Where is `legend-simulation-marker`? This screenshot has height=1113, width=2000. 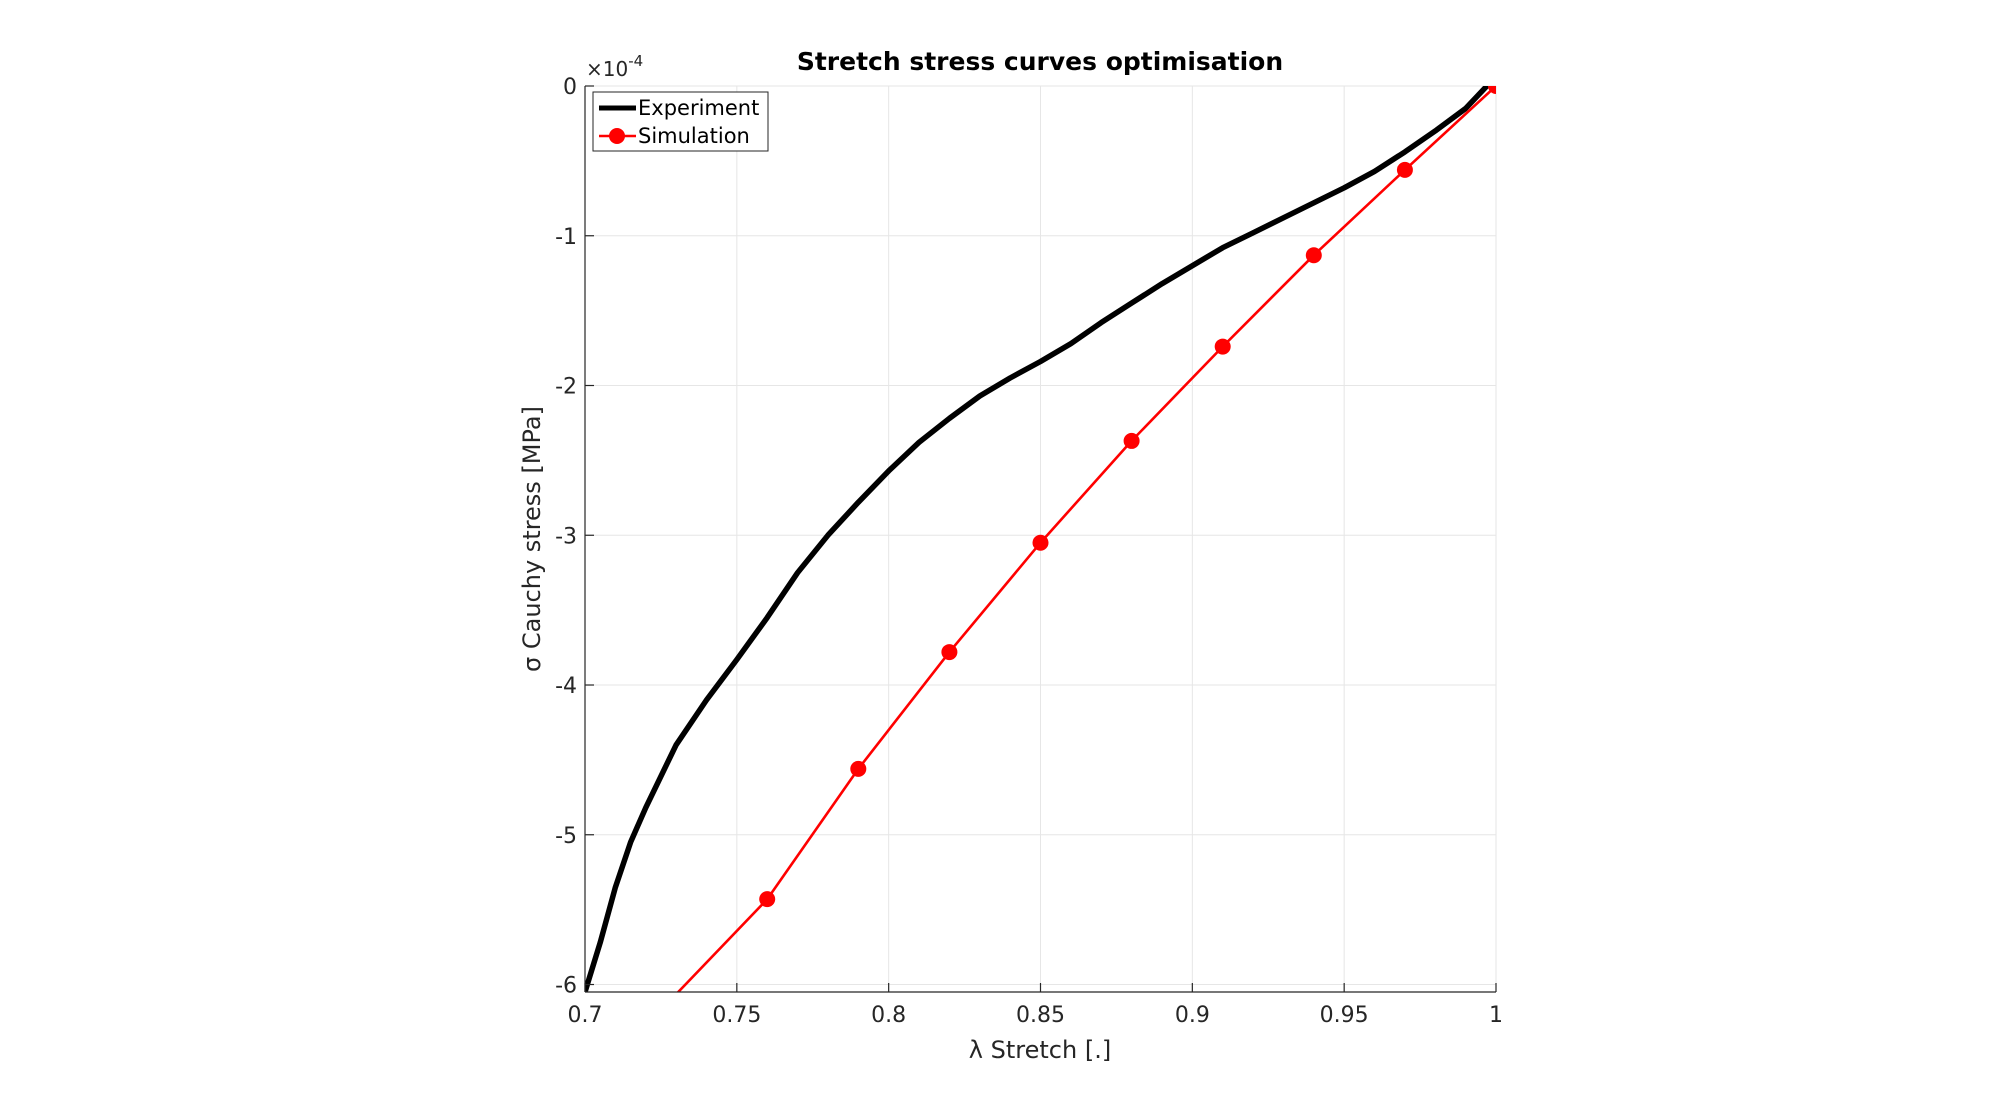 legend-simulation-marker is located at coordinates (617, 136).